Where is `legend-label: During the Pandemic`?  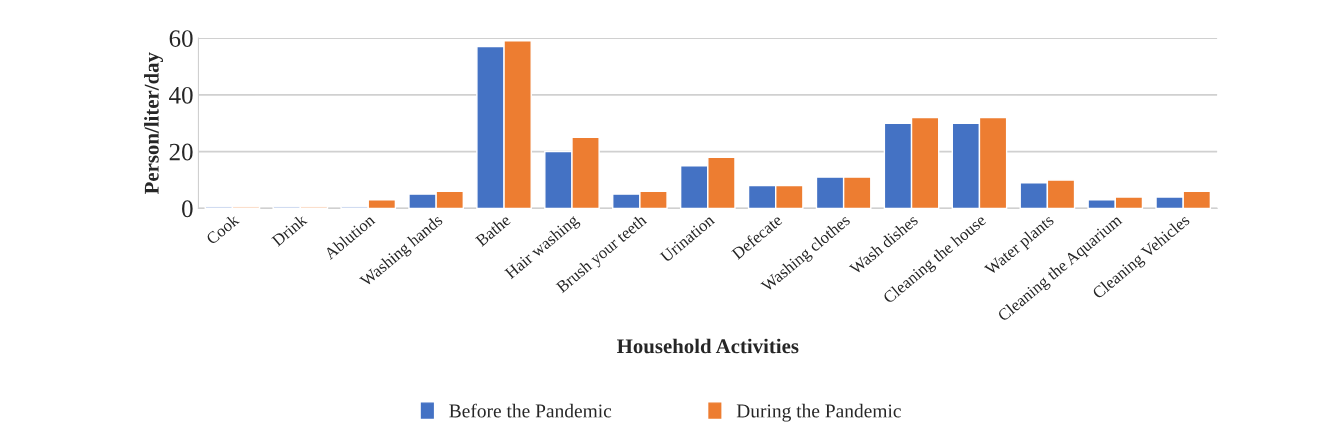 legend-label: During the Pandemic is located at coordinates (818, 412).